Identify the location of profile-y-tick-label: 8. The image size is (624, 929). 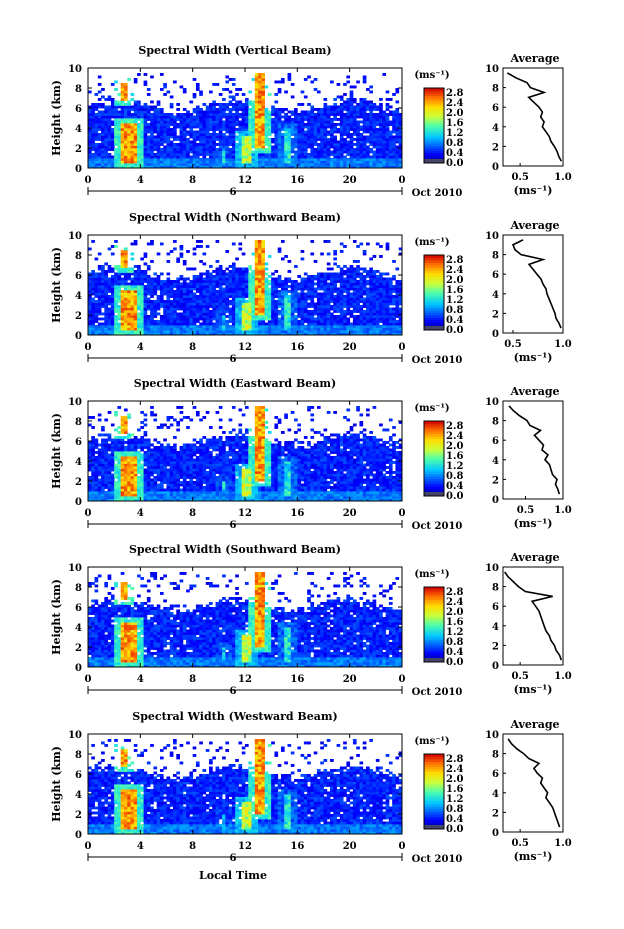
(495, 89).